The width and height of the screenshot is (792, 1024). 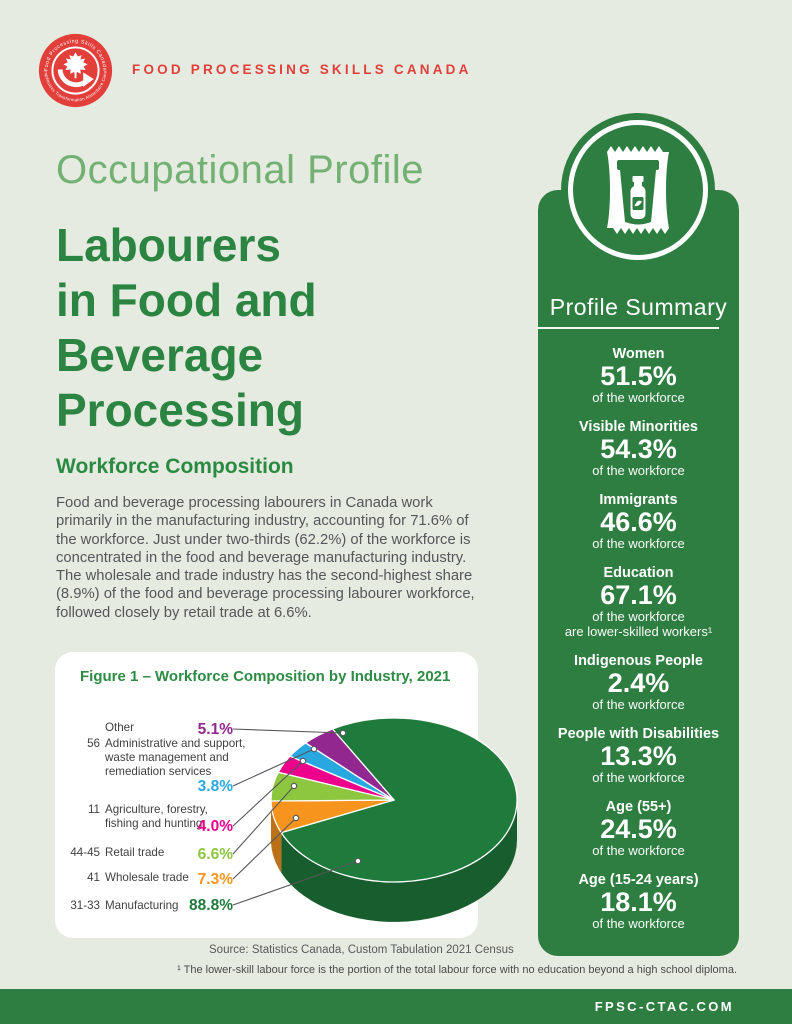 I want to click on stat-block: Indigenous People 2.4% of the workforce, so click(x=638, y=682).